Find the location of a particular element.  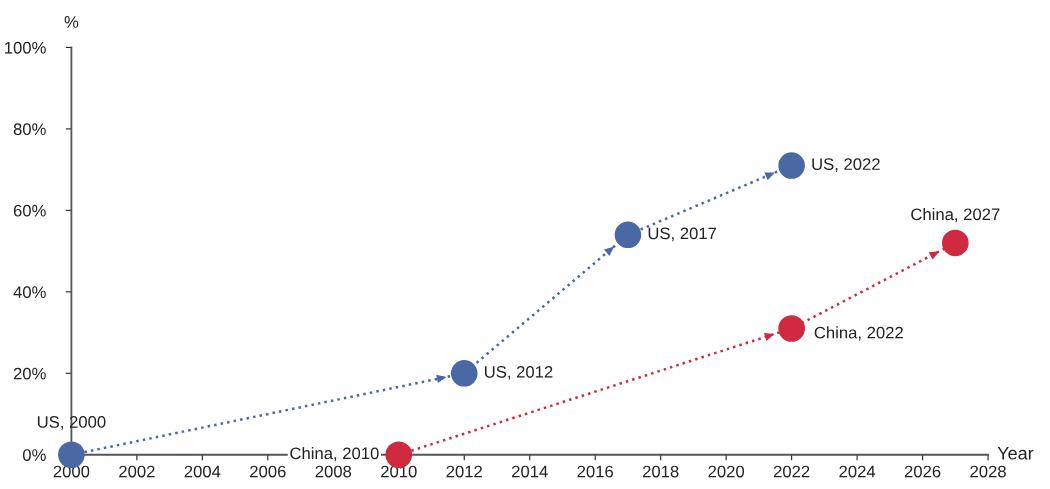

annotation: US, 2017 is located at coordinates (682, 234).